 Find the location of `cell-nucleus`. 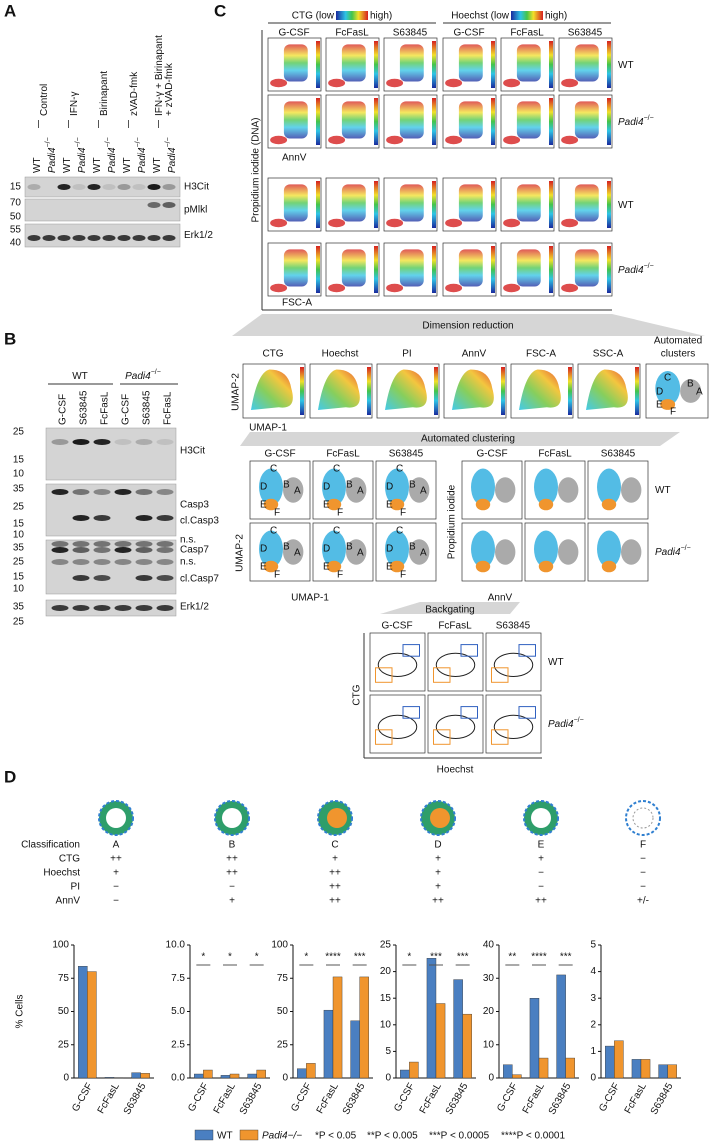

cell-nucleus is located at coordinates (337, 818).